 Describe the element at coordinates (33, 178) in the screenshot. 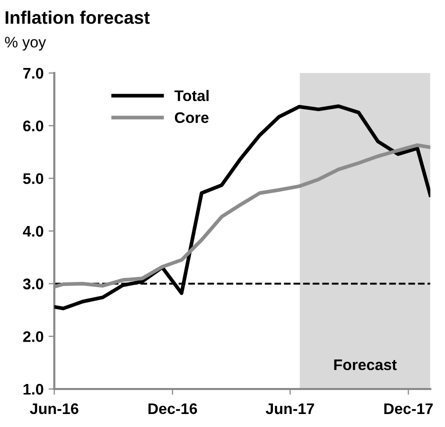

I see `y-tick-label: 5.0` at that location.